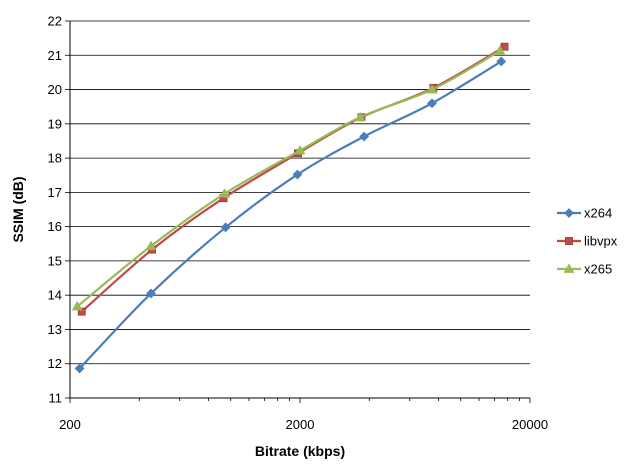 This screenshot has width=640, height=466. Describe the element at coordinates (55, 329) in the screenshot. I see `y-tick-label: 13` at that location.